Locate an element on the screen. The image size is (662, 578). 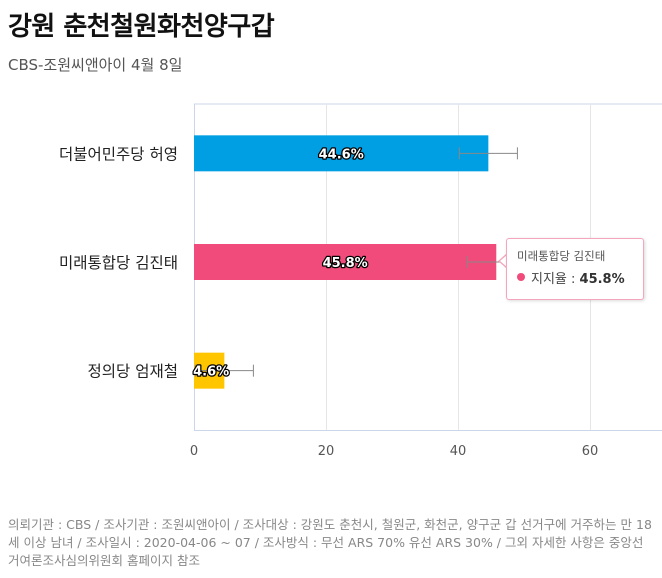
tooltip-value: 45.8% is located at coordinates (602, 279).